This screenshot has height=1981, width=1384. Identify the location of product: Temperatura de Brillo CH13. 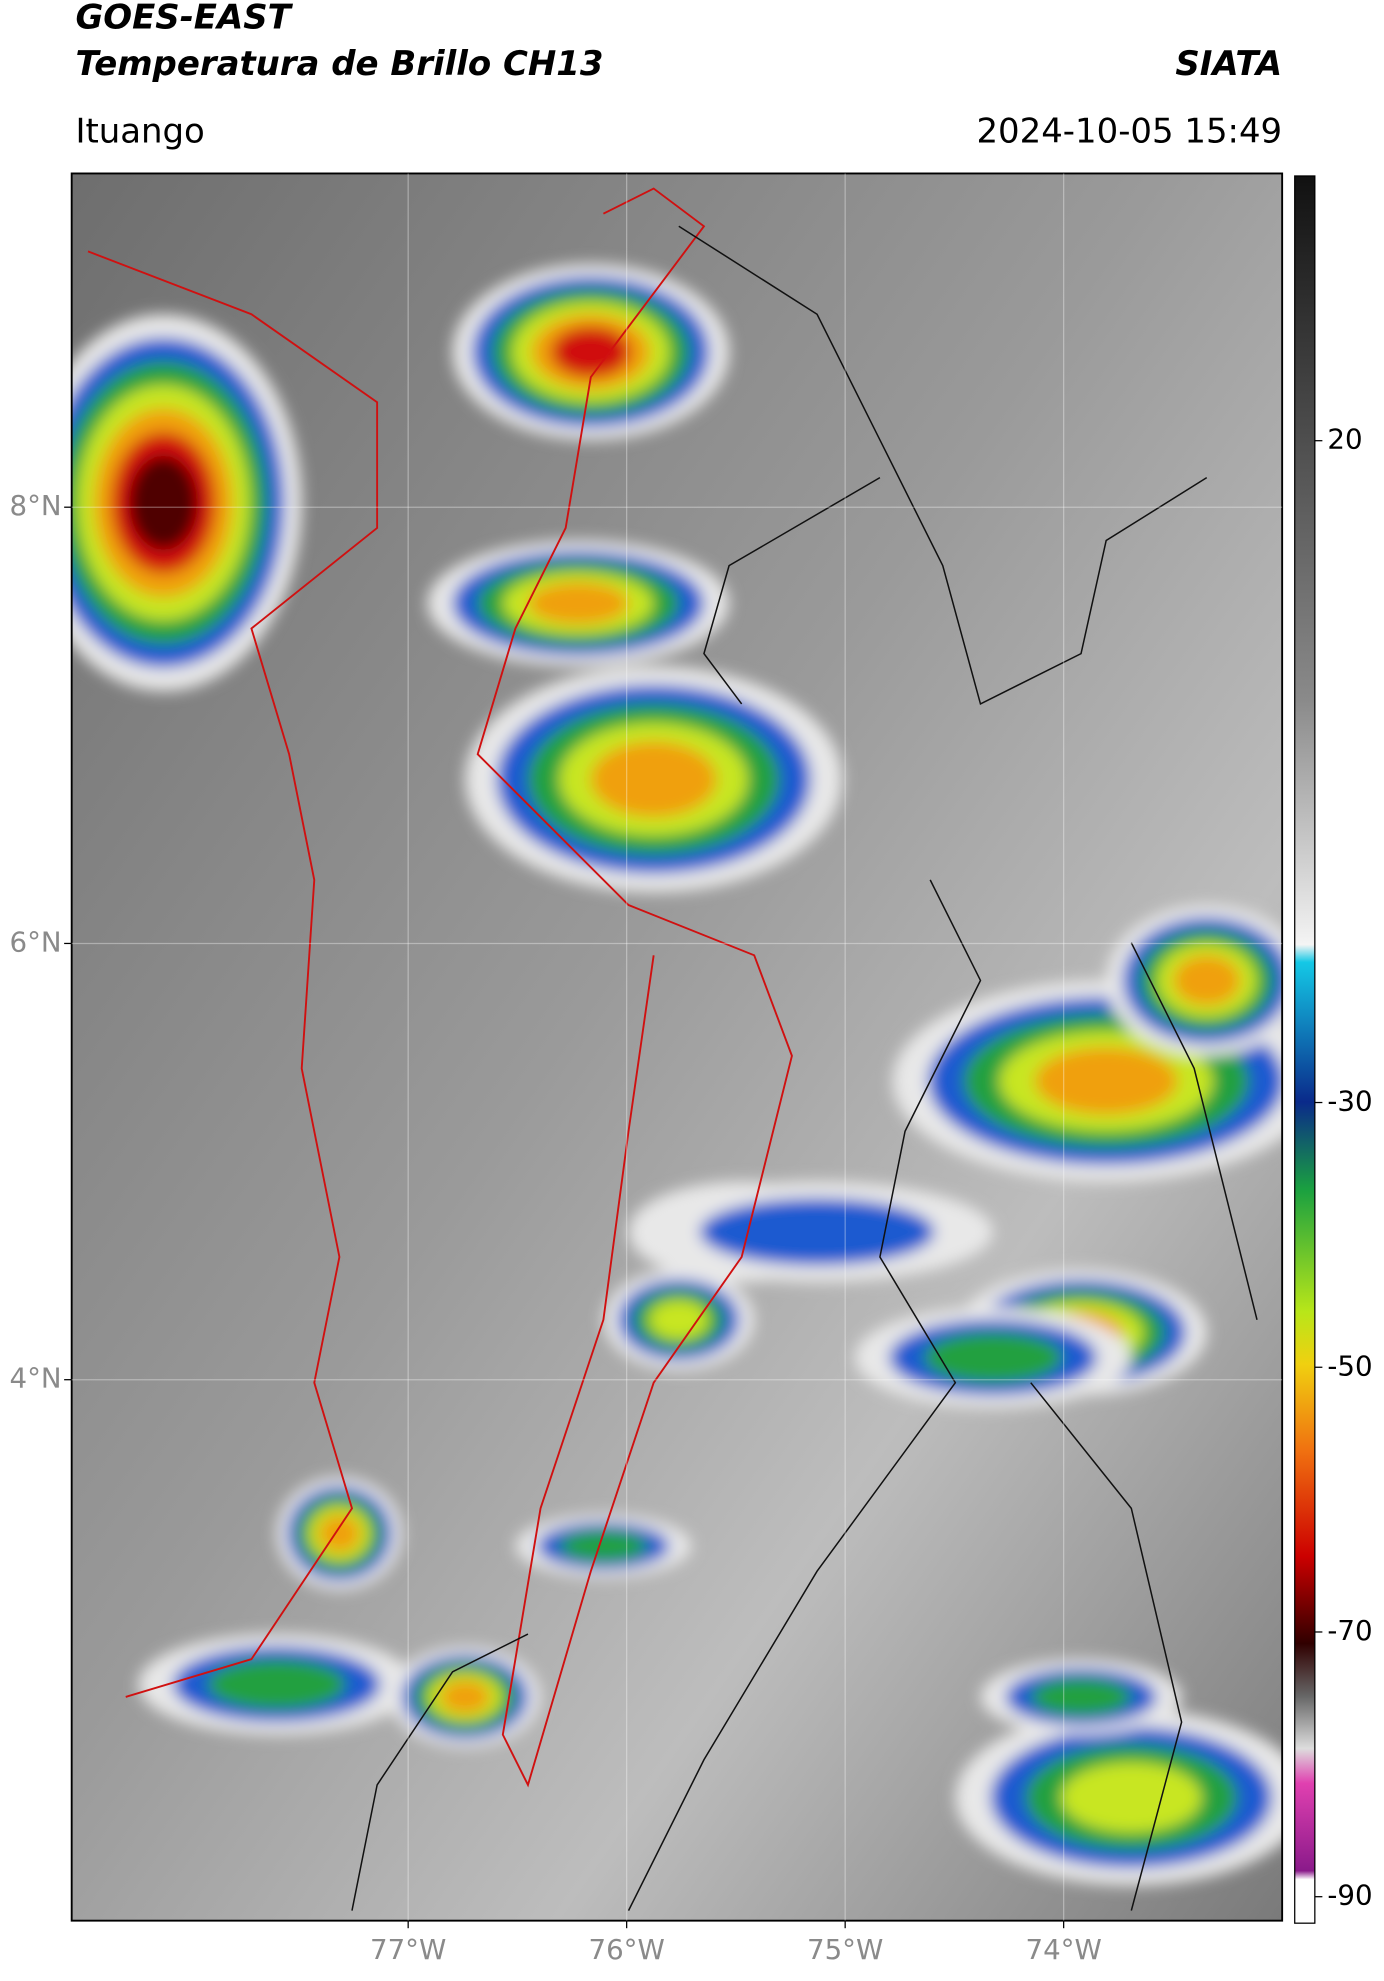
(339, 64).